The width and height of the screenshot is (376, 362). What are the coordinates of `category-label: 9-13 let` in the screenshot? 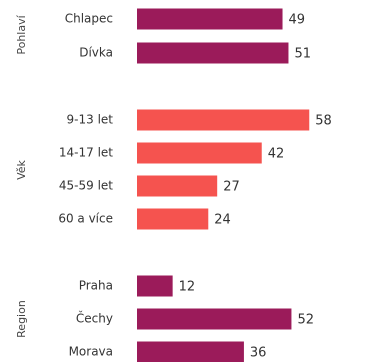 It's located at (90, 120).